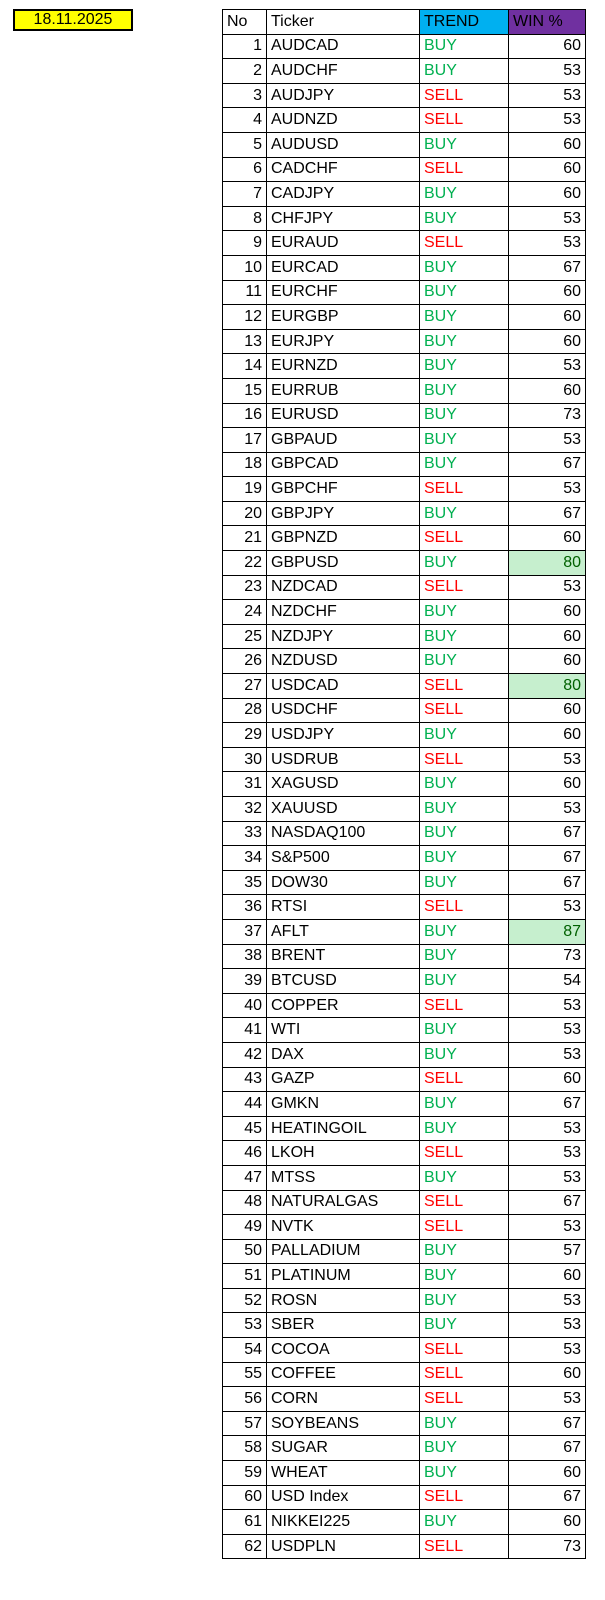  Describe the element at coordinates (244, 513) in the screenshot. I see `cell-no: 20` at that location.